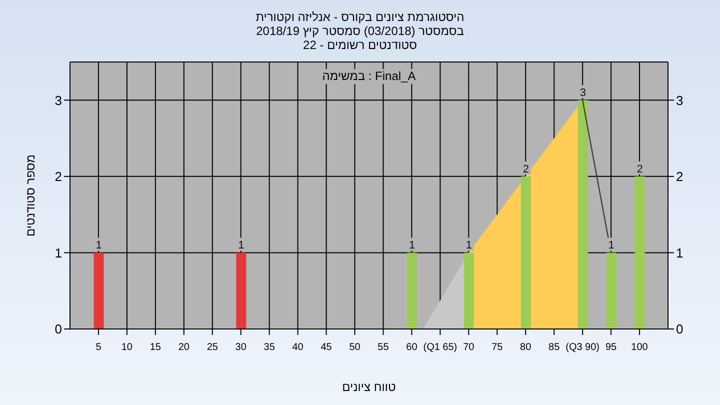 This screenshot has width=720, height=405. Describe the element at coordinates (58, 329) in the screenshot. I see `y-tick-label: 0` at that location.